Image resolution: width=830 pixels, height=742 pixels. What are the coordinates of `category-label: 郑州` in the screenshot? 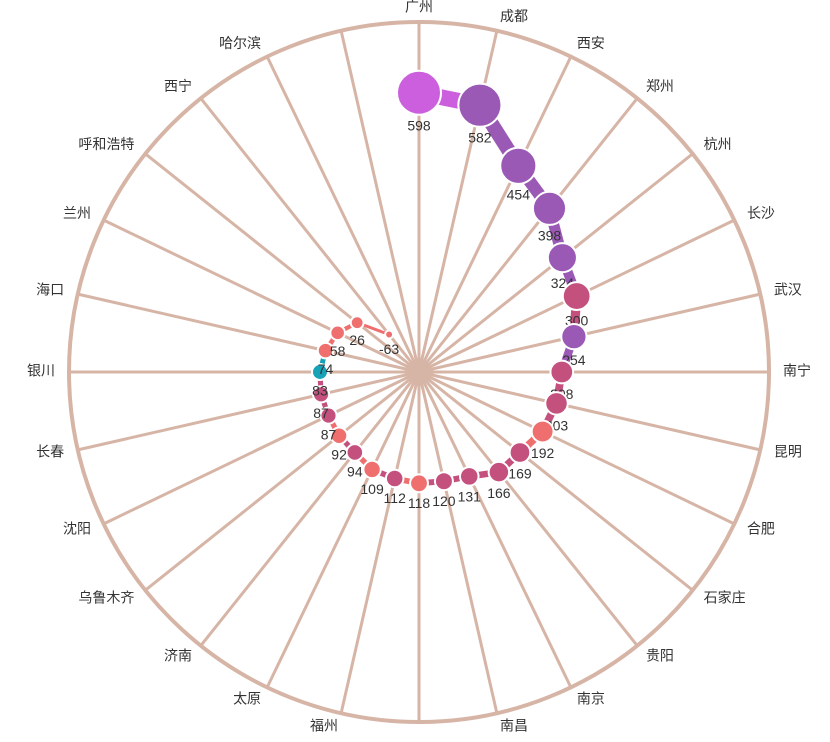 It's located at (660, 86).